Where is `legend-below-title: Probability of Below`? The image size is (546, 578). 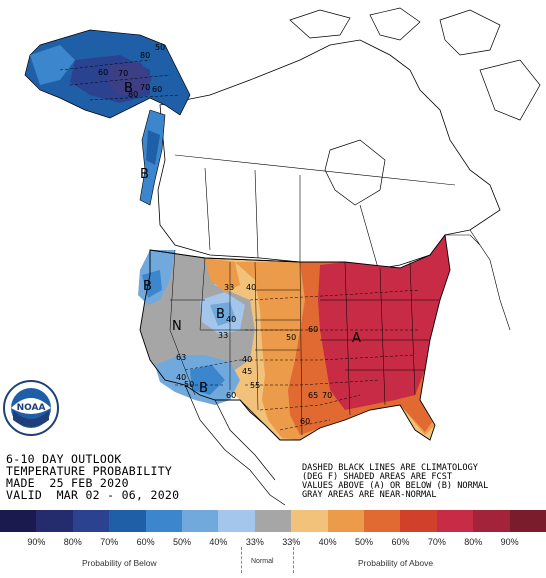 legend-below-title: Probability of Below is located at coordinates (119, 563).